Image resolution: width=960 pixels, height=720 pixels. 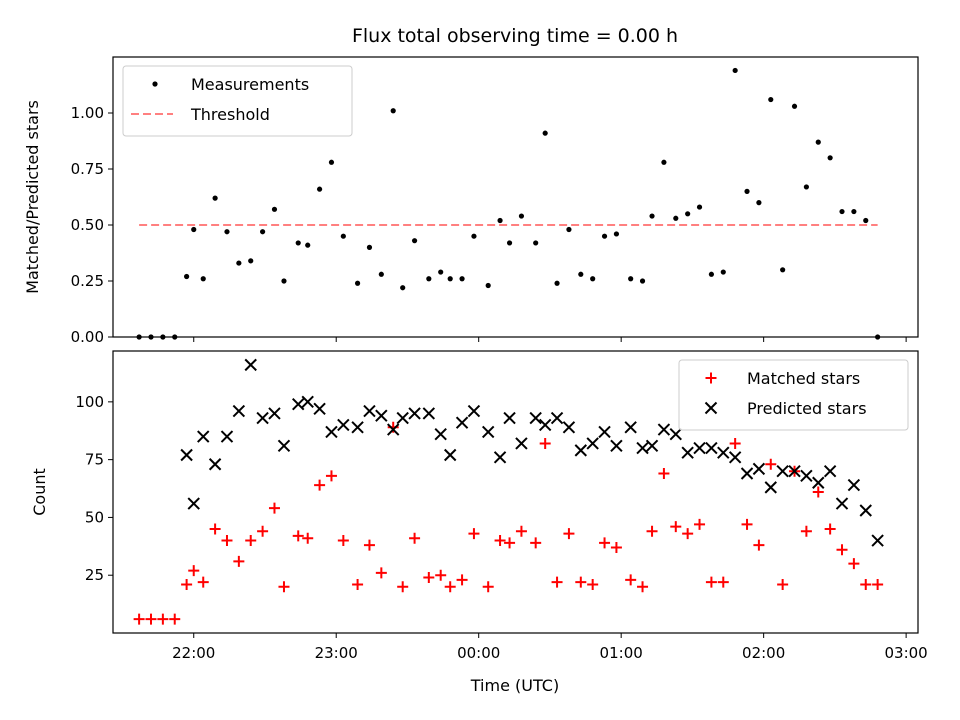 I want to click on x-tick-label: 01:00, so click(x=621, y=653).